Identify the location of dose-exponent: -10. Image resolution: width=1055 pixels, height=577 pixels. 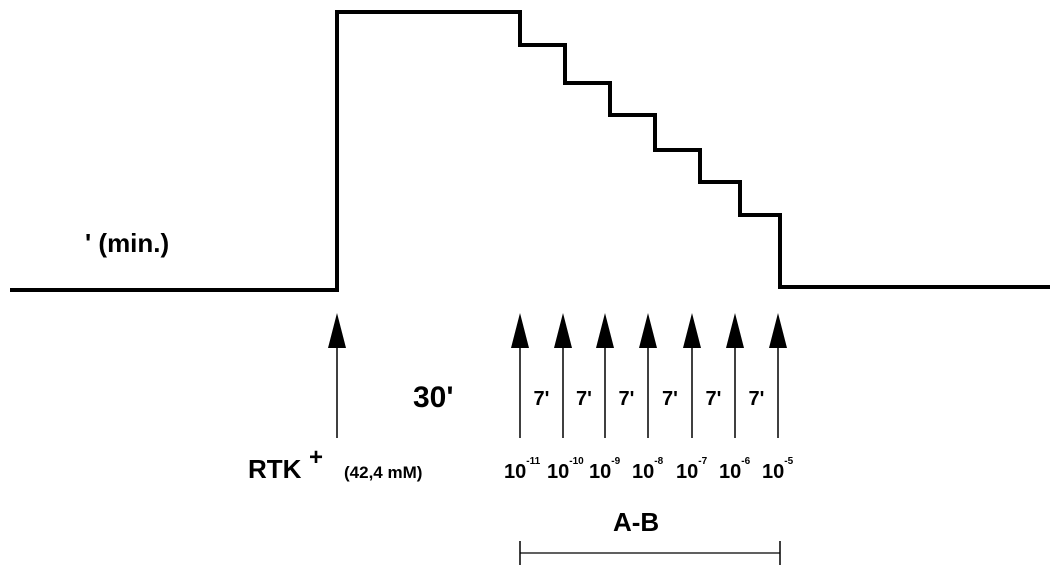
(576, 461).